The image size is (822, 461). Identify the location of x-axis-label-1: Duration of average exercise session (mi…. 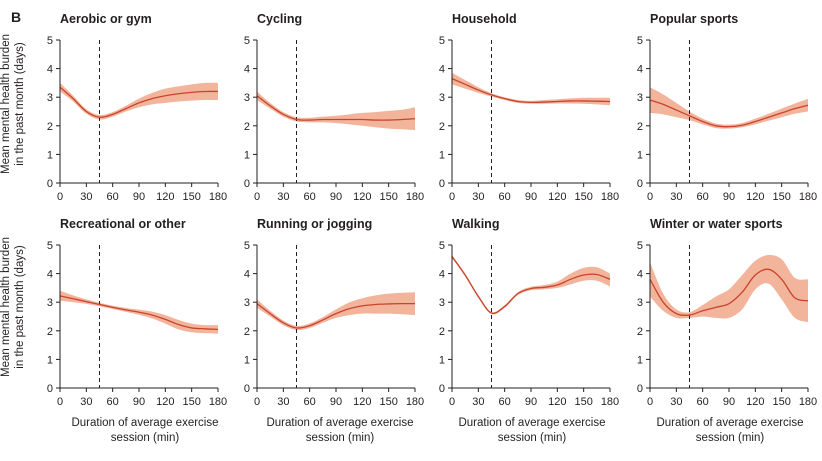
(145, 431).